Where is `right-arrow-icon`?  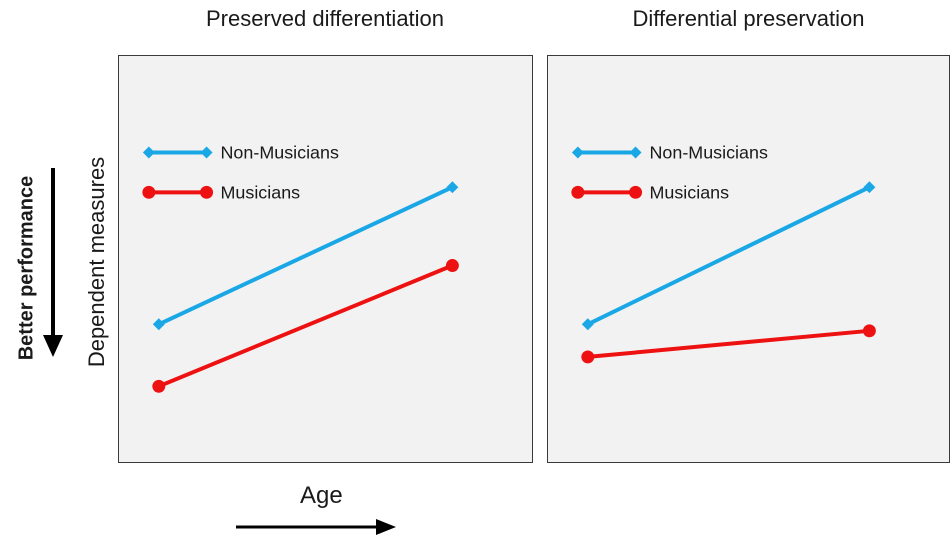 right-arrow-icon is located at coordinates (316, 527).